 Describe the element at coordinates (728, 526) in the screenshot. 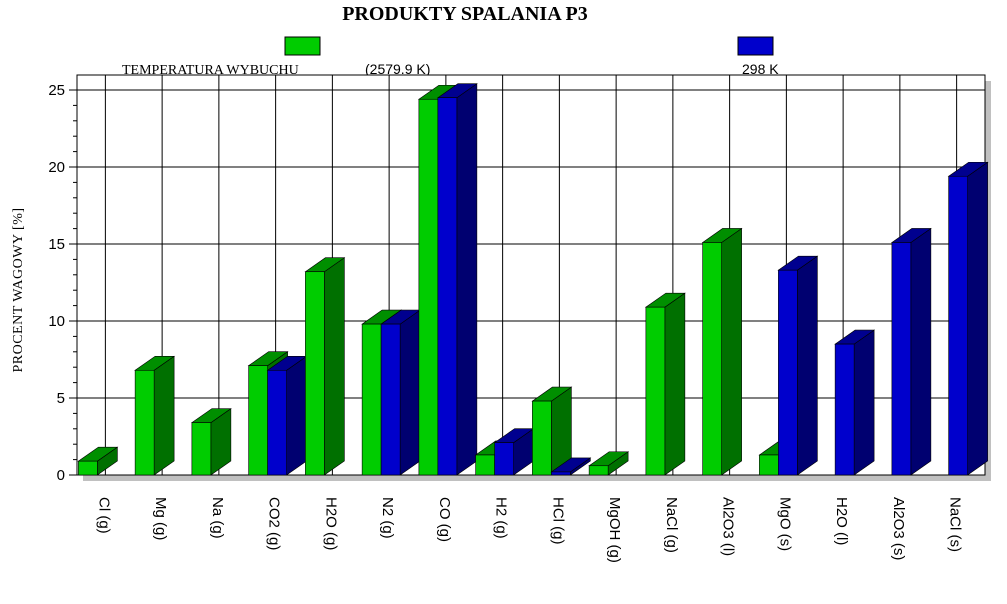

I see `x-tick-label: Al2O3 (l)` at that location.